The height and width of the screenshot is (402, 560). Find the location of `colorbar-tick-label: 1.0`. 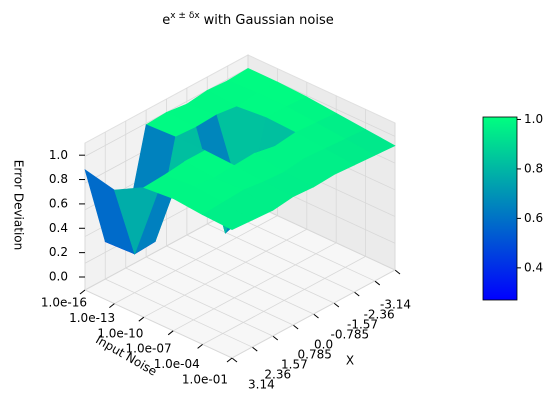

colorbar-tick-label: 1.0 is located at coordinates (533, 119).